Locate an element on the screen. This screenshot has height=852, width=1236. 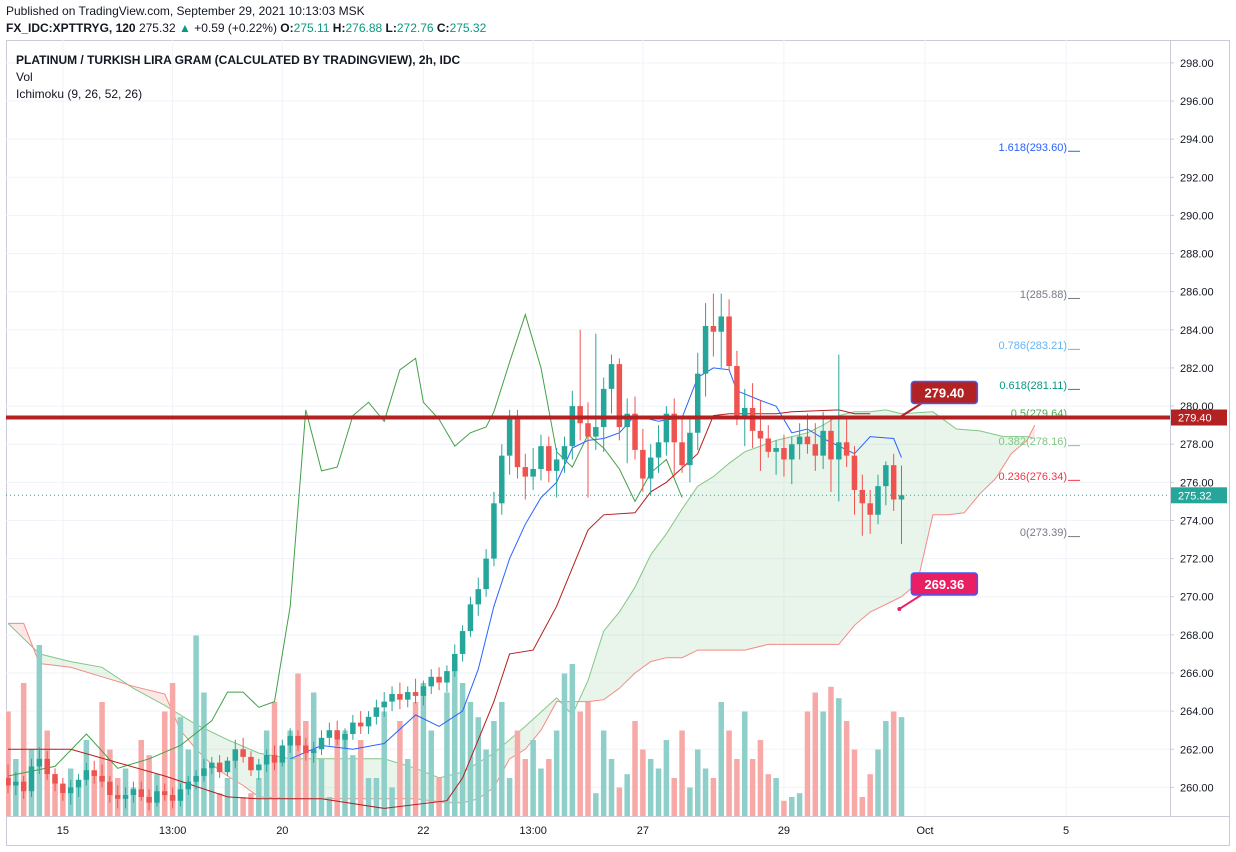
price-tick-label: 280.00 is located at coordinates (1197, 407).